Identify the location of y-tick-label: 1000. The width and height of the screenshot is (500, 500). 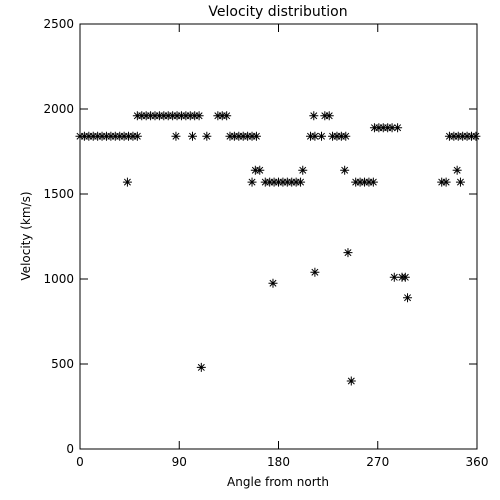
(58, 279).